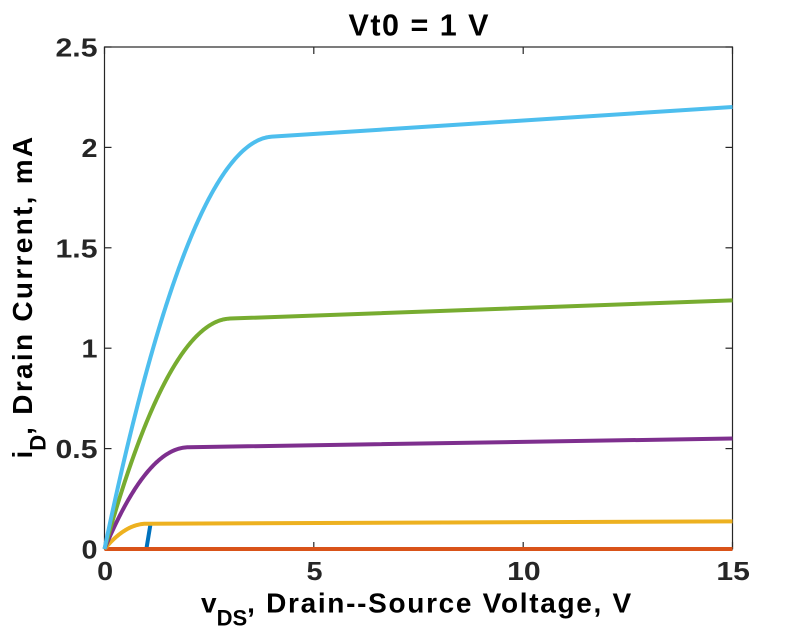  Describe the element at coordinates (733, 571) in the screenshot. I see `svg-text: 15` at that location.